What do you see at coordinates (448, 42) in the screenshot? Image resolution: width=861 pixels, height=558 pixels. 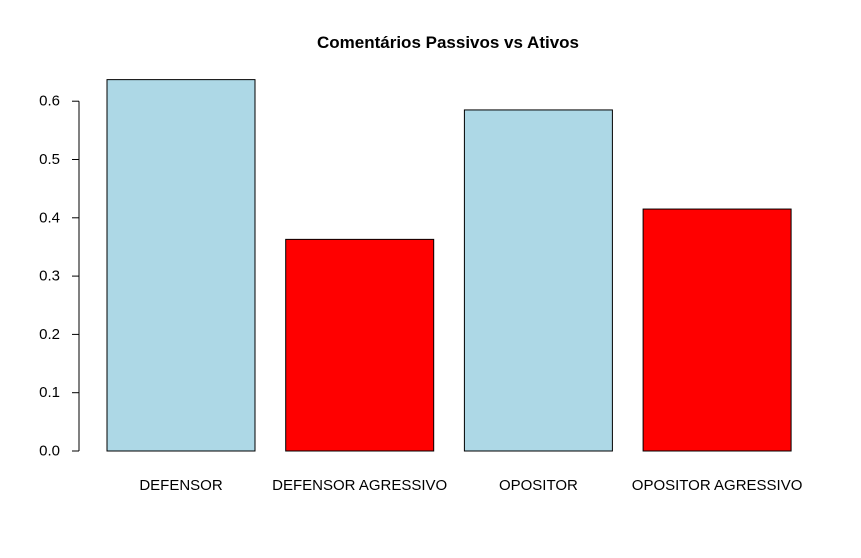 I see `chart-title: Comentários Passivos vs Ativos` at bounding box center [448, 42].